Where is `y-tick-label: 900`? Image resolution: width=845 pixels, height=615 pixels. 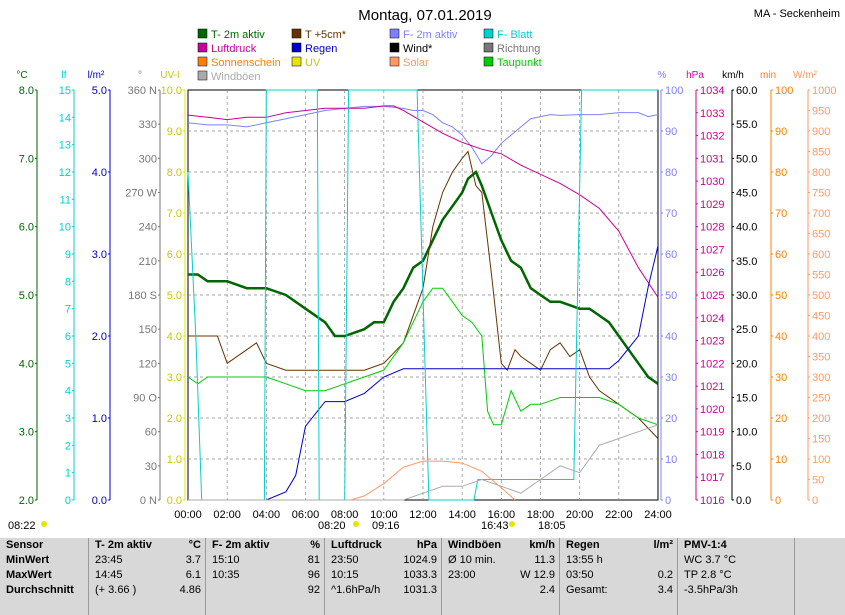
y-tick-label: 900 is located at coordinates (821, 132).